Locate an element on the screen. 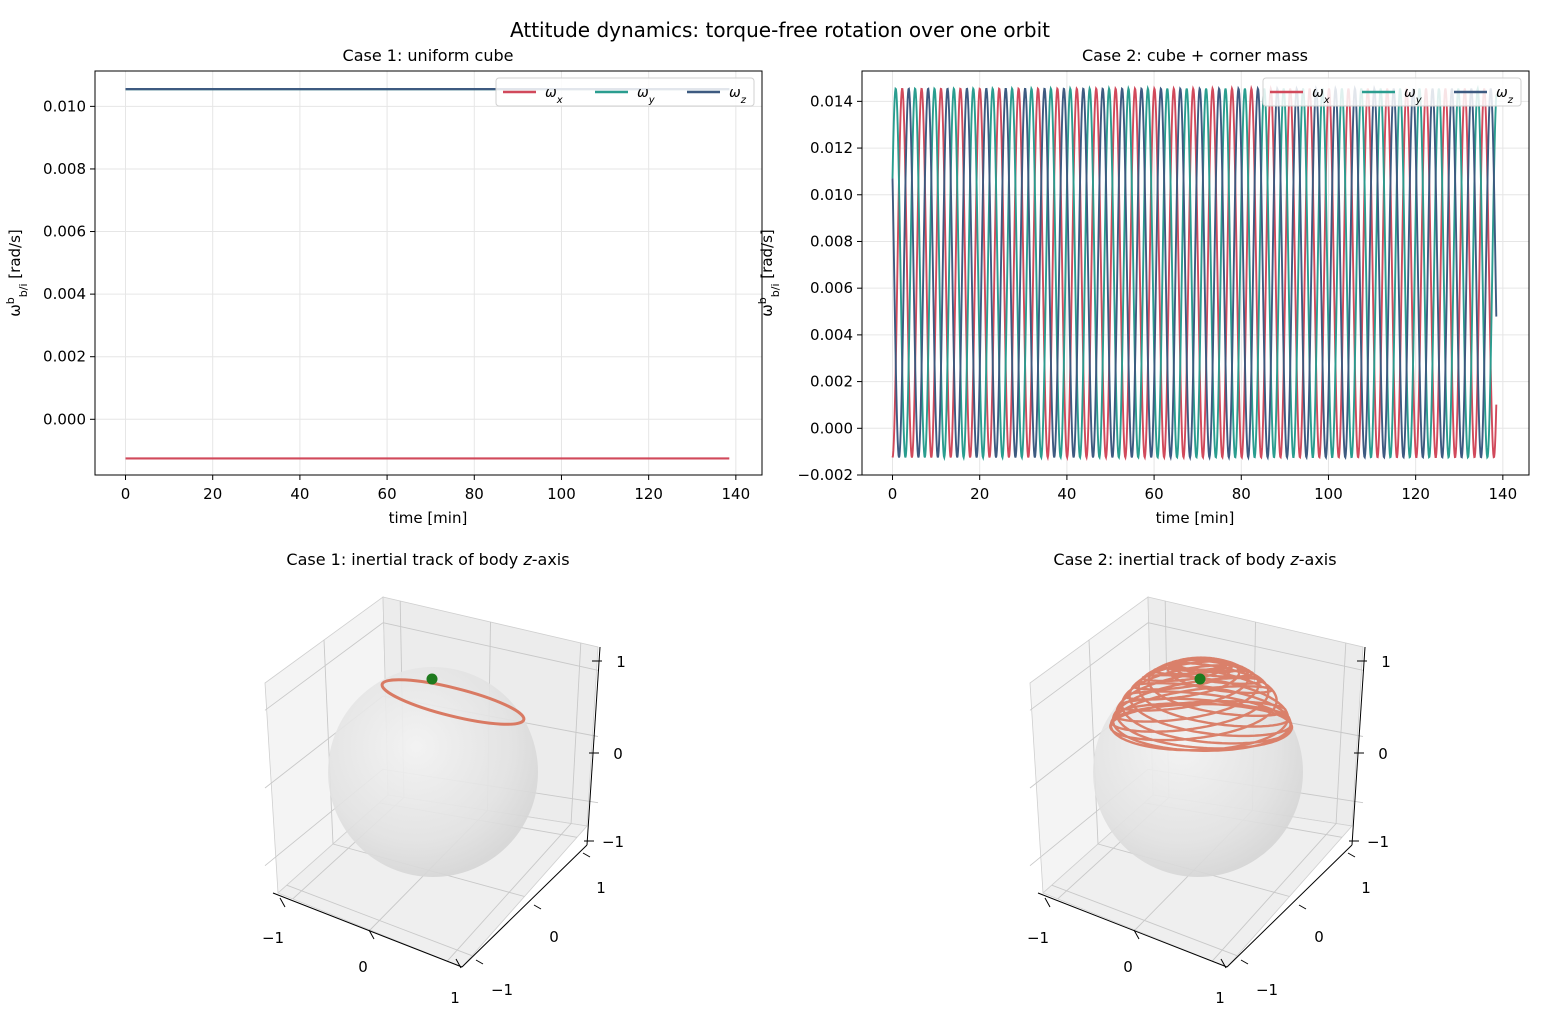 The height and width of the screenshot is (1020, 1560). series-line-wz is located at coordinates (1194, 273).